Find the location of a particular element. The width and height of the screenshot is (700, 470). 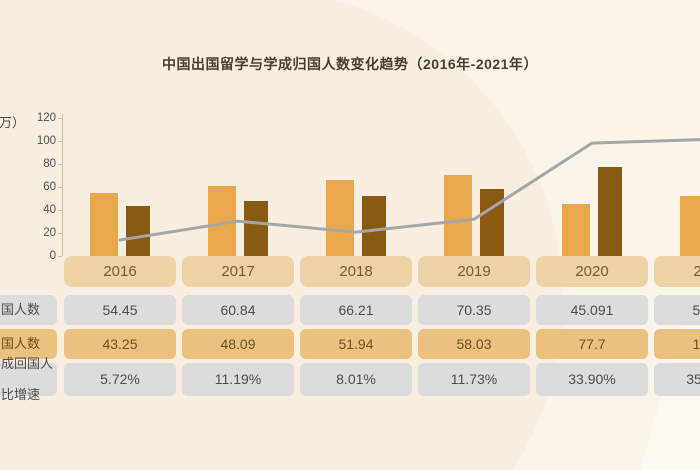

bar-return-2016 is located at coordinates (138, 231).